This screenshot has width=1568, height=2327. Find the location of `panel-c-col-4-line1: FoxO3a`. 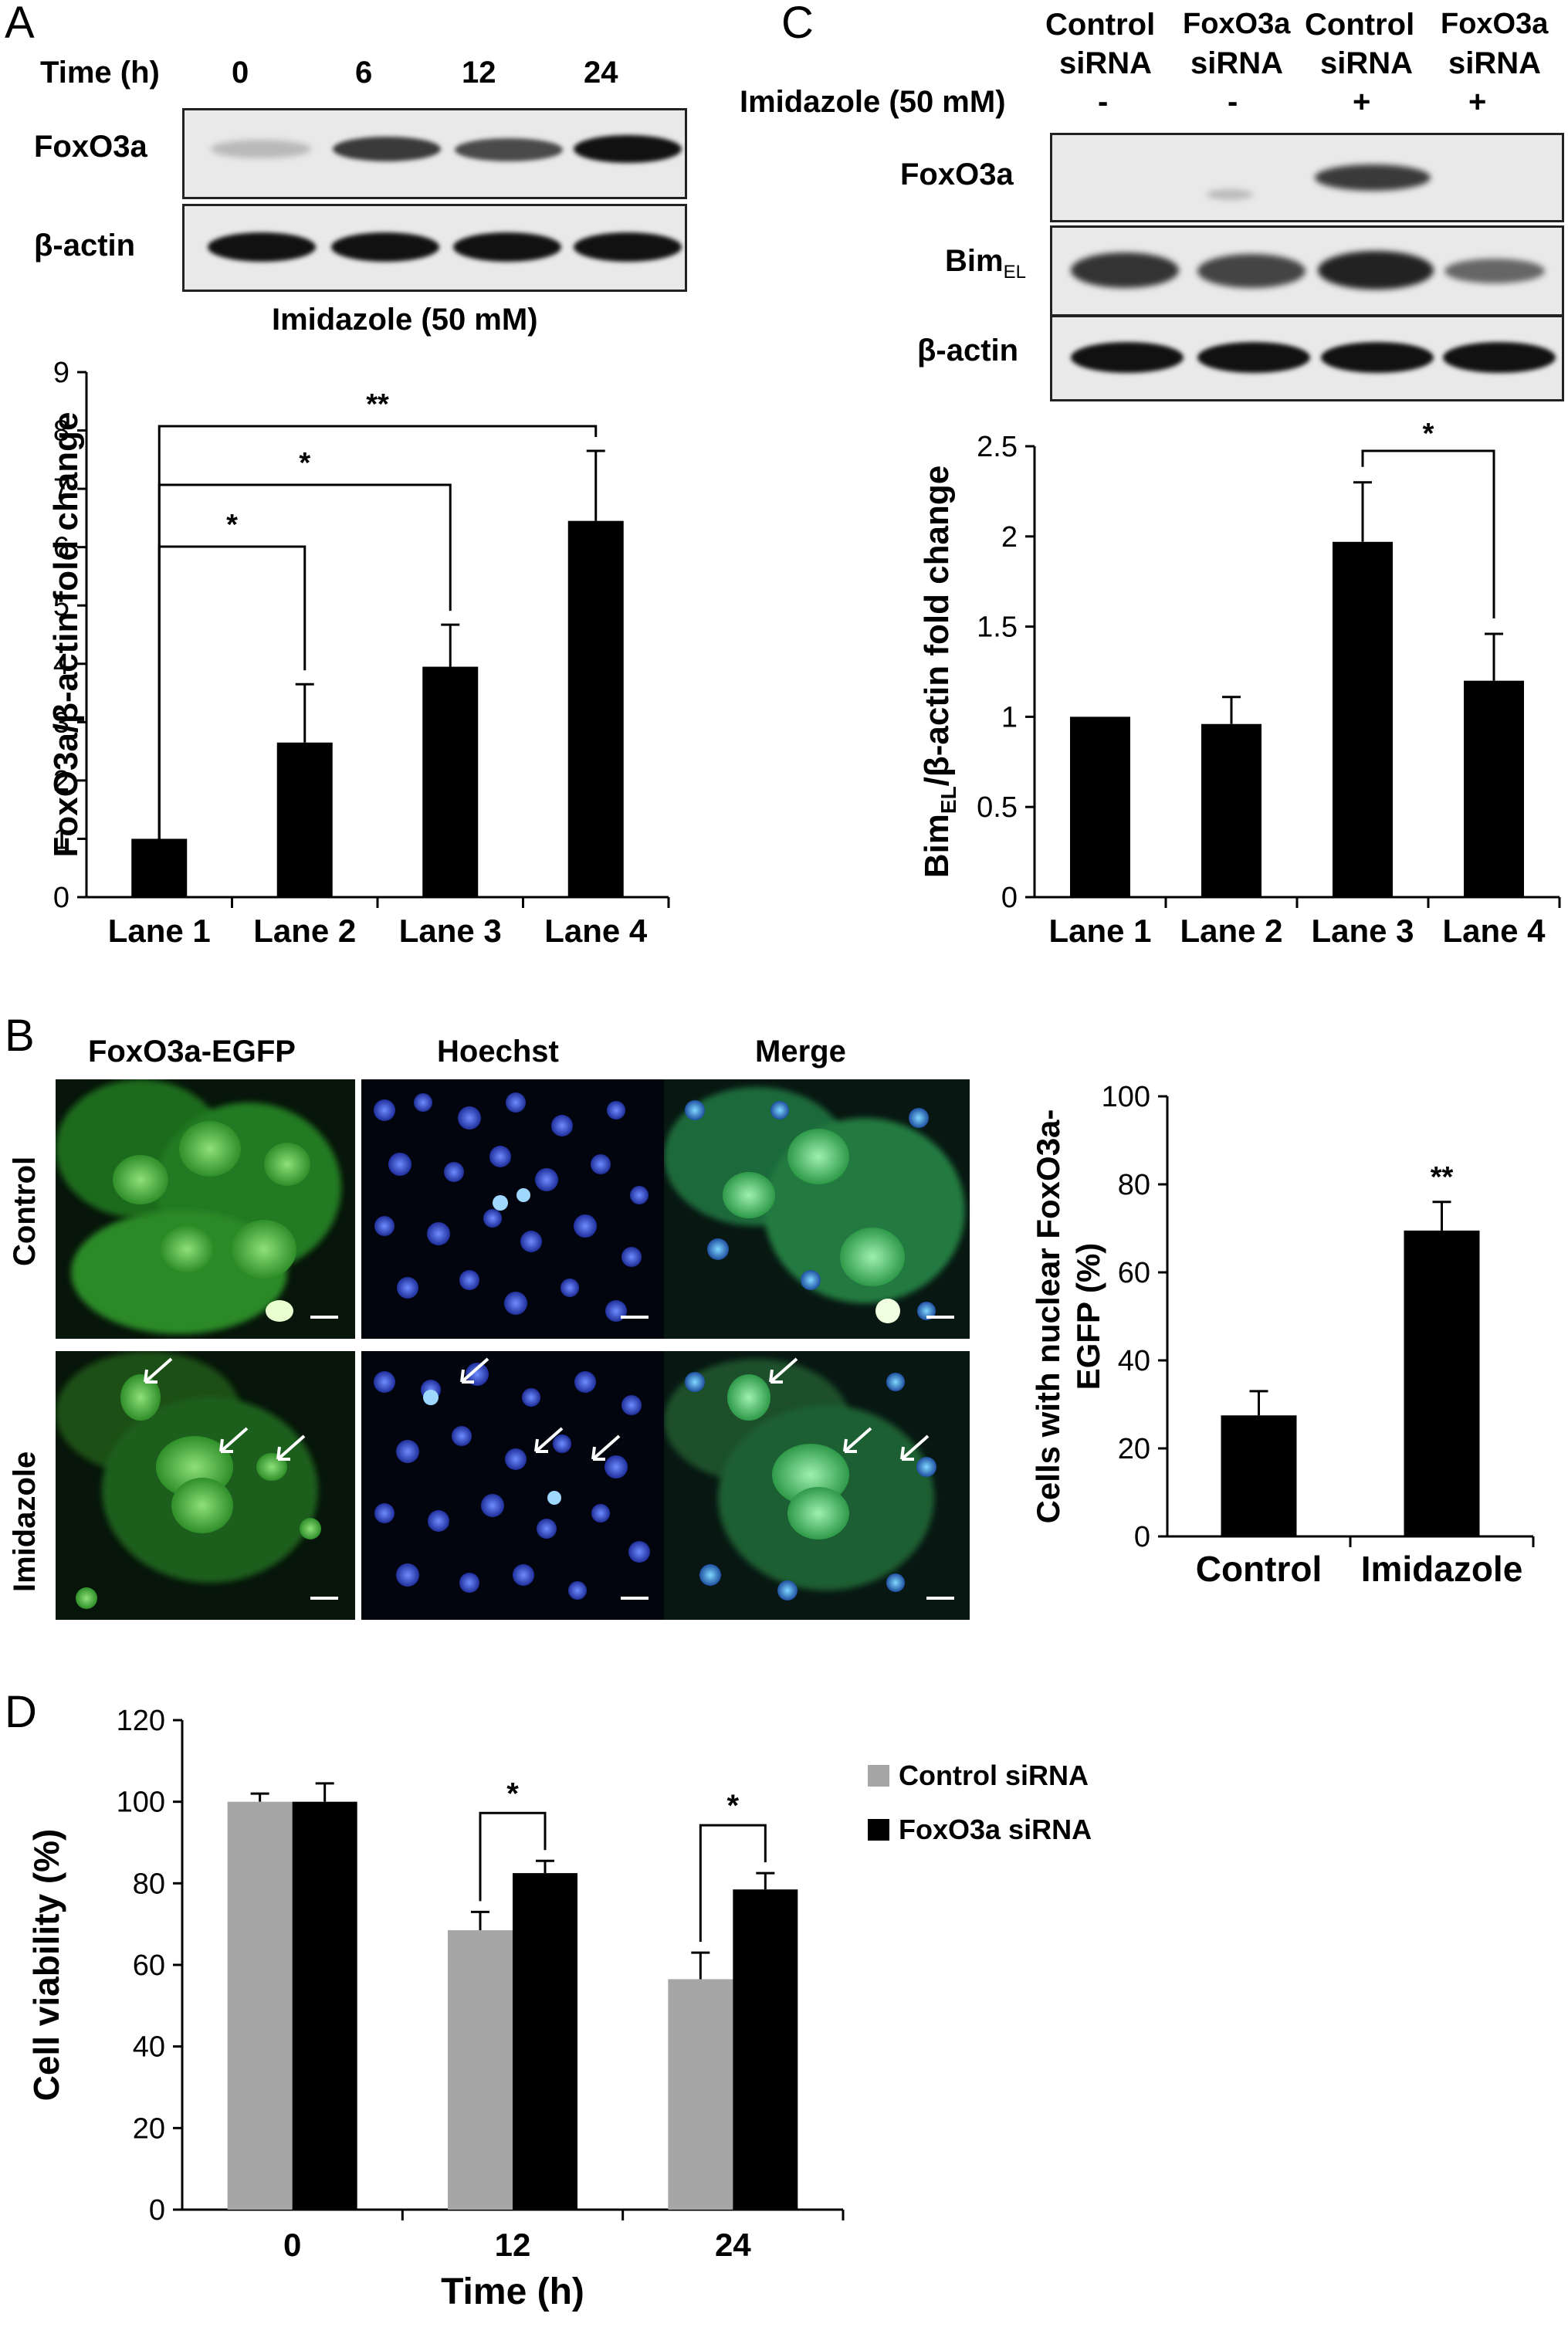

panel-c-col-4-line1: FoxO3a is located at coordinates (1495, 24).